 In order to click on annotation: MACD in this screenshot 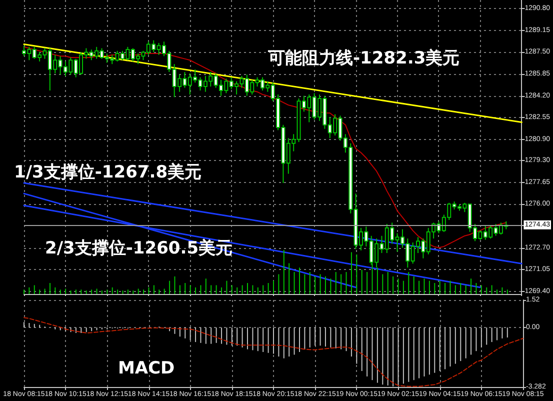, I will do `click(146, 368)`.